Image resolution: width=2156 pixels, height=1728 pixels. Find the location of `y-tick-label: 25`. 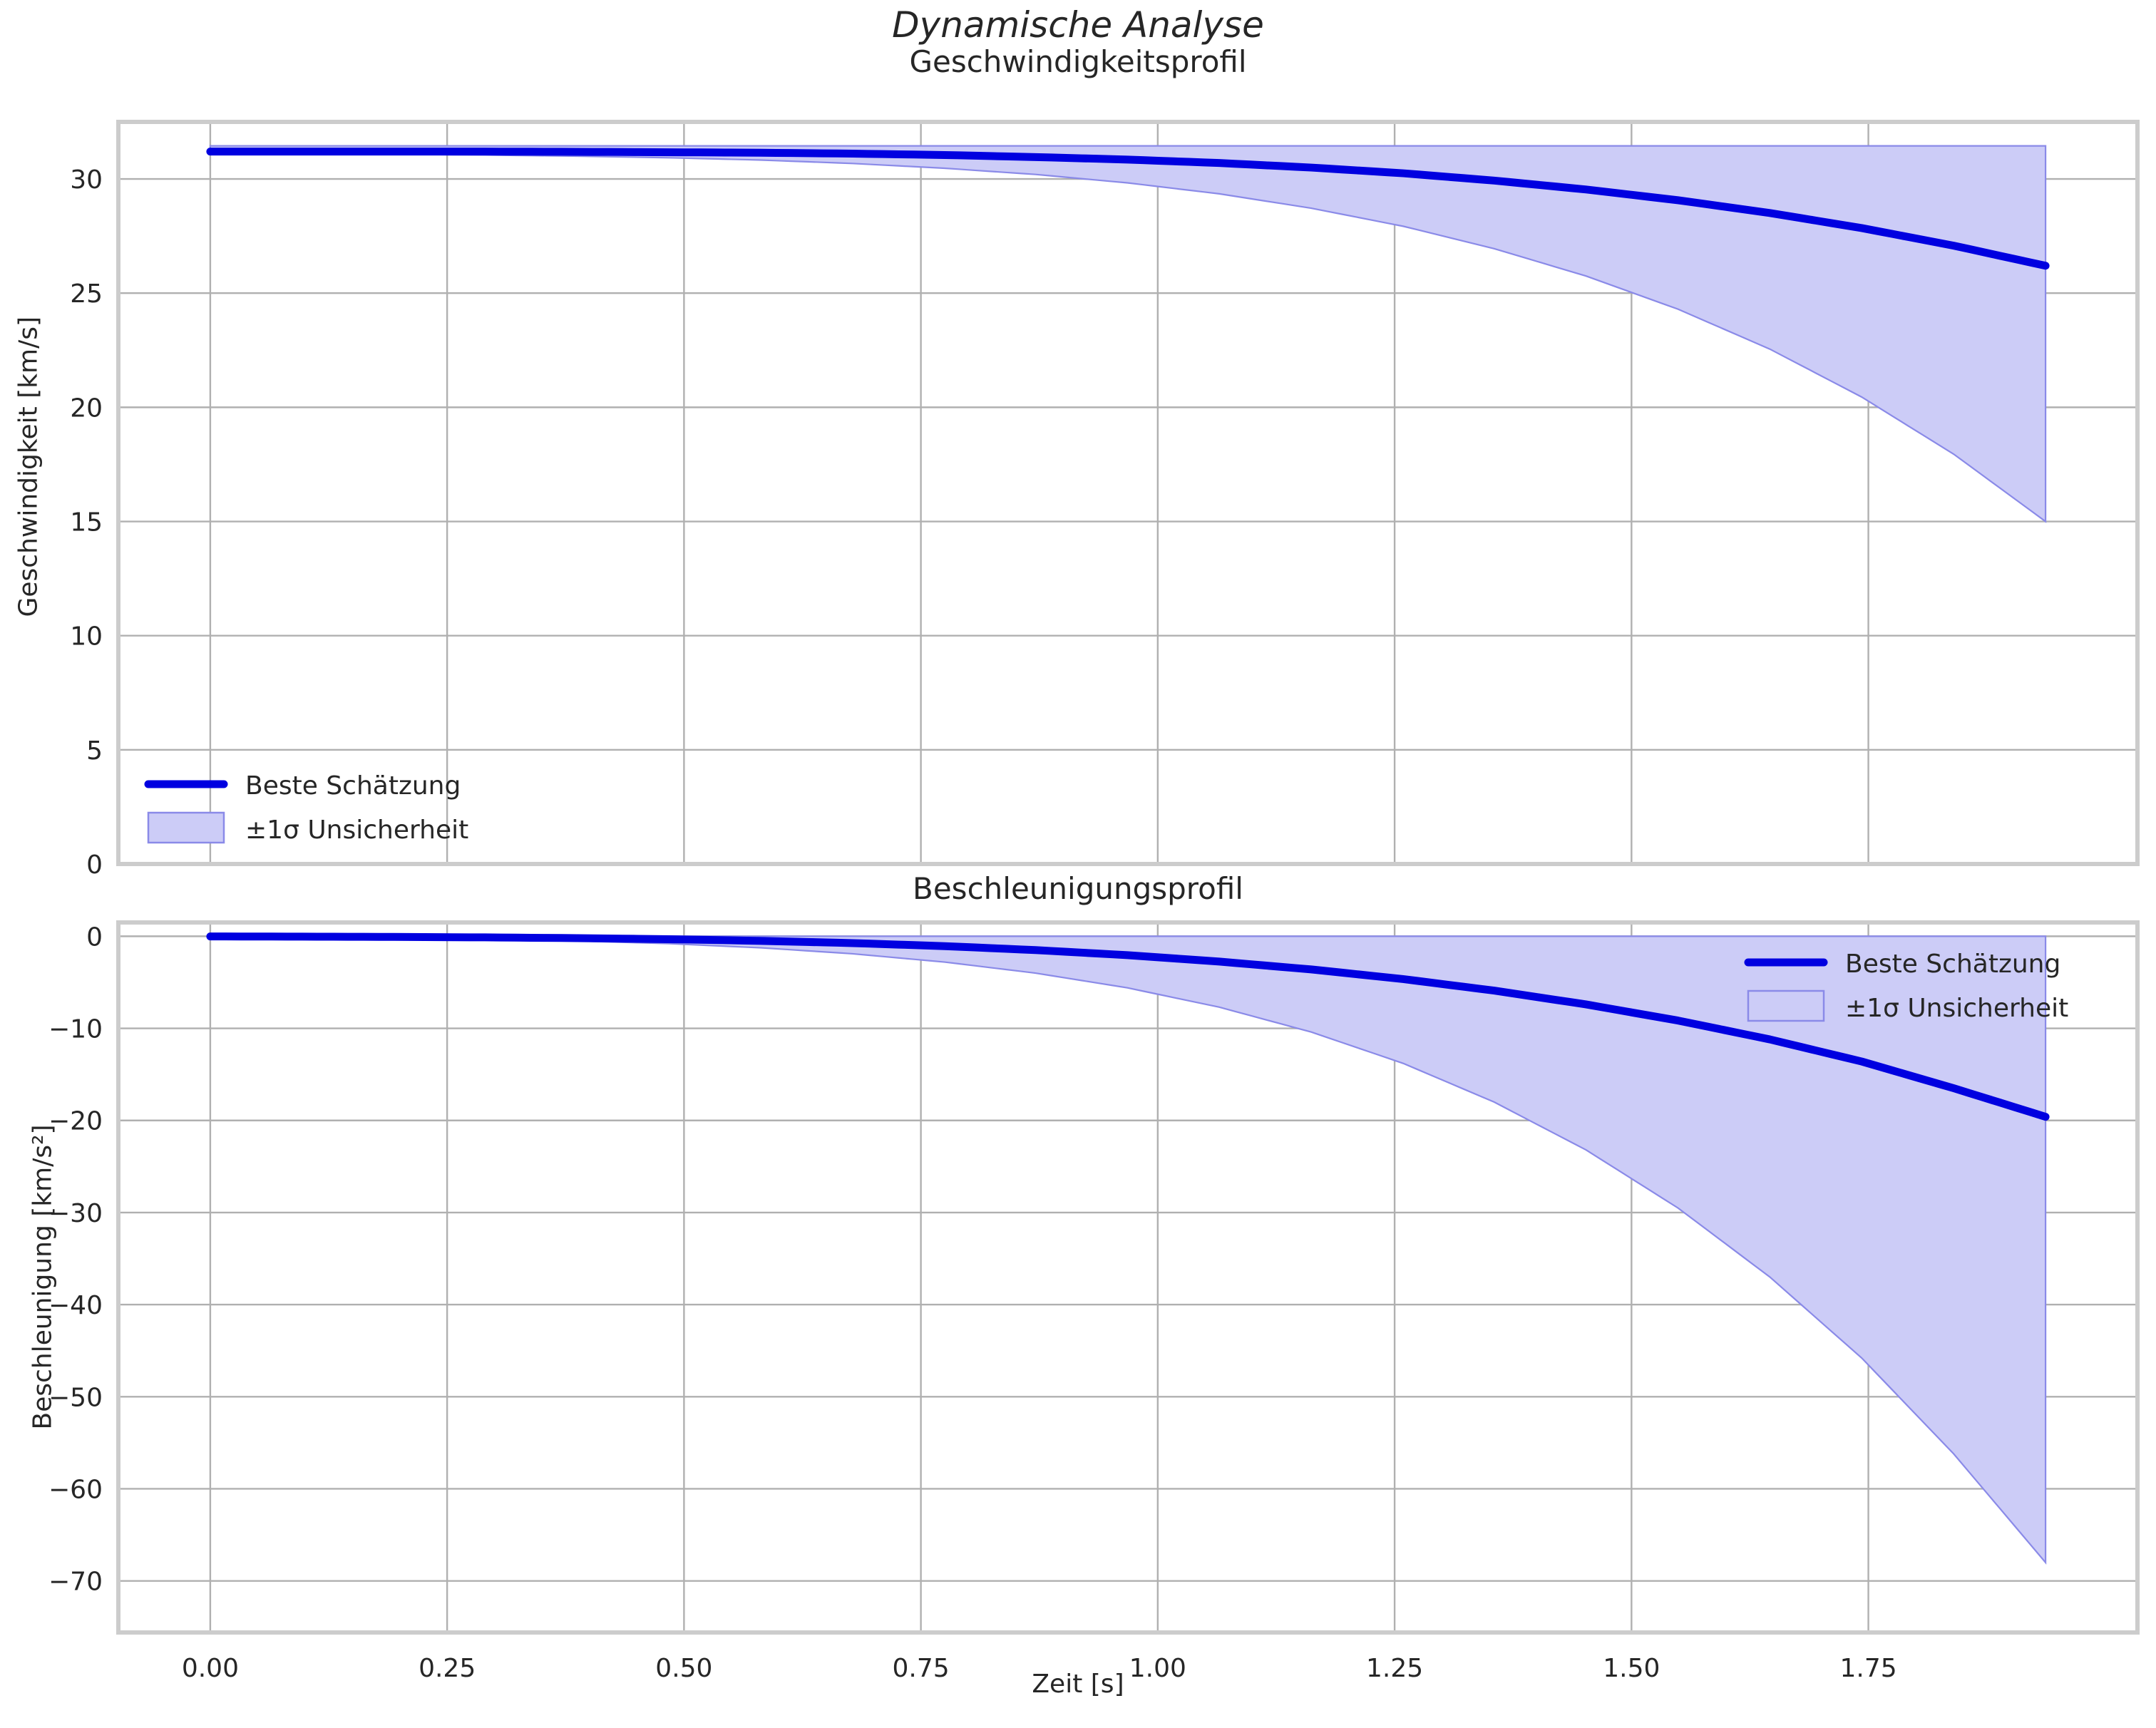

y-tick-label: 25 is located at coordinates (86, 294).